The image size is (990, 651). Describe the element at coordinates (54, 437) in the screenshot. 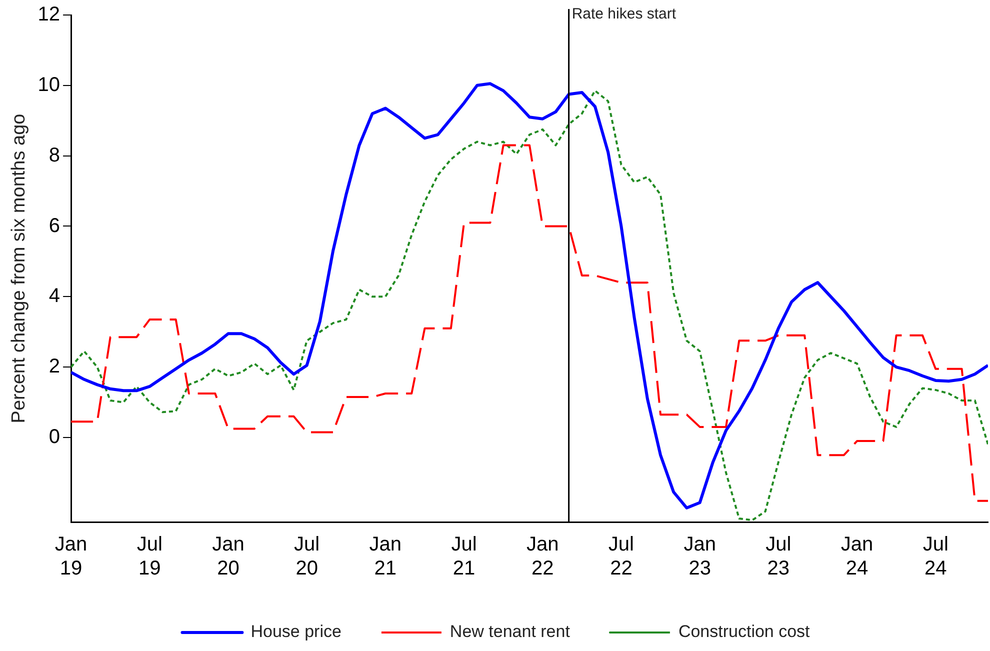

I see `y-tick-label: 0` at that location.